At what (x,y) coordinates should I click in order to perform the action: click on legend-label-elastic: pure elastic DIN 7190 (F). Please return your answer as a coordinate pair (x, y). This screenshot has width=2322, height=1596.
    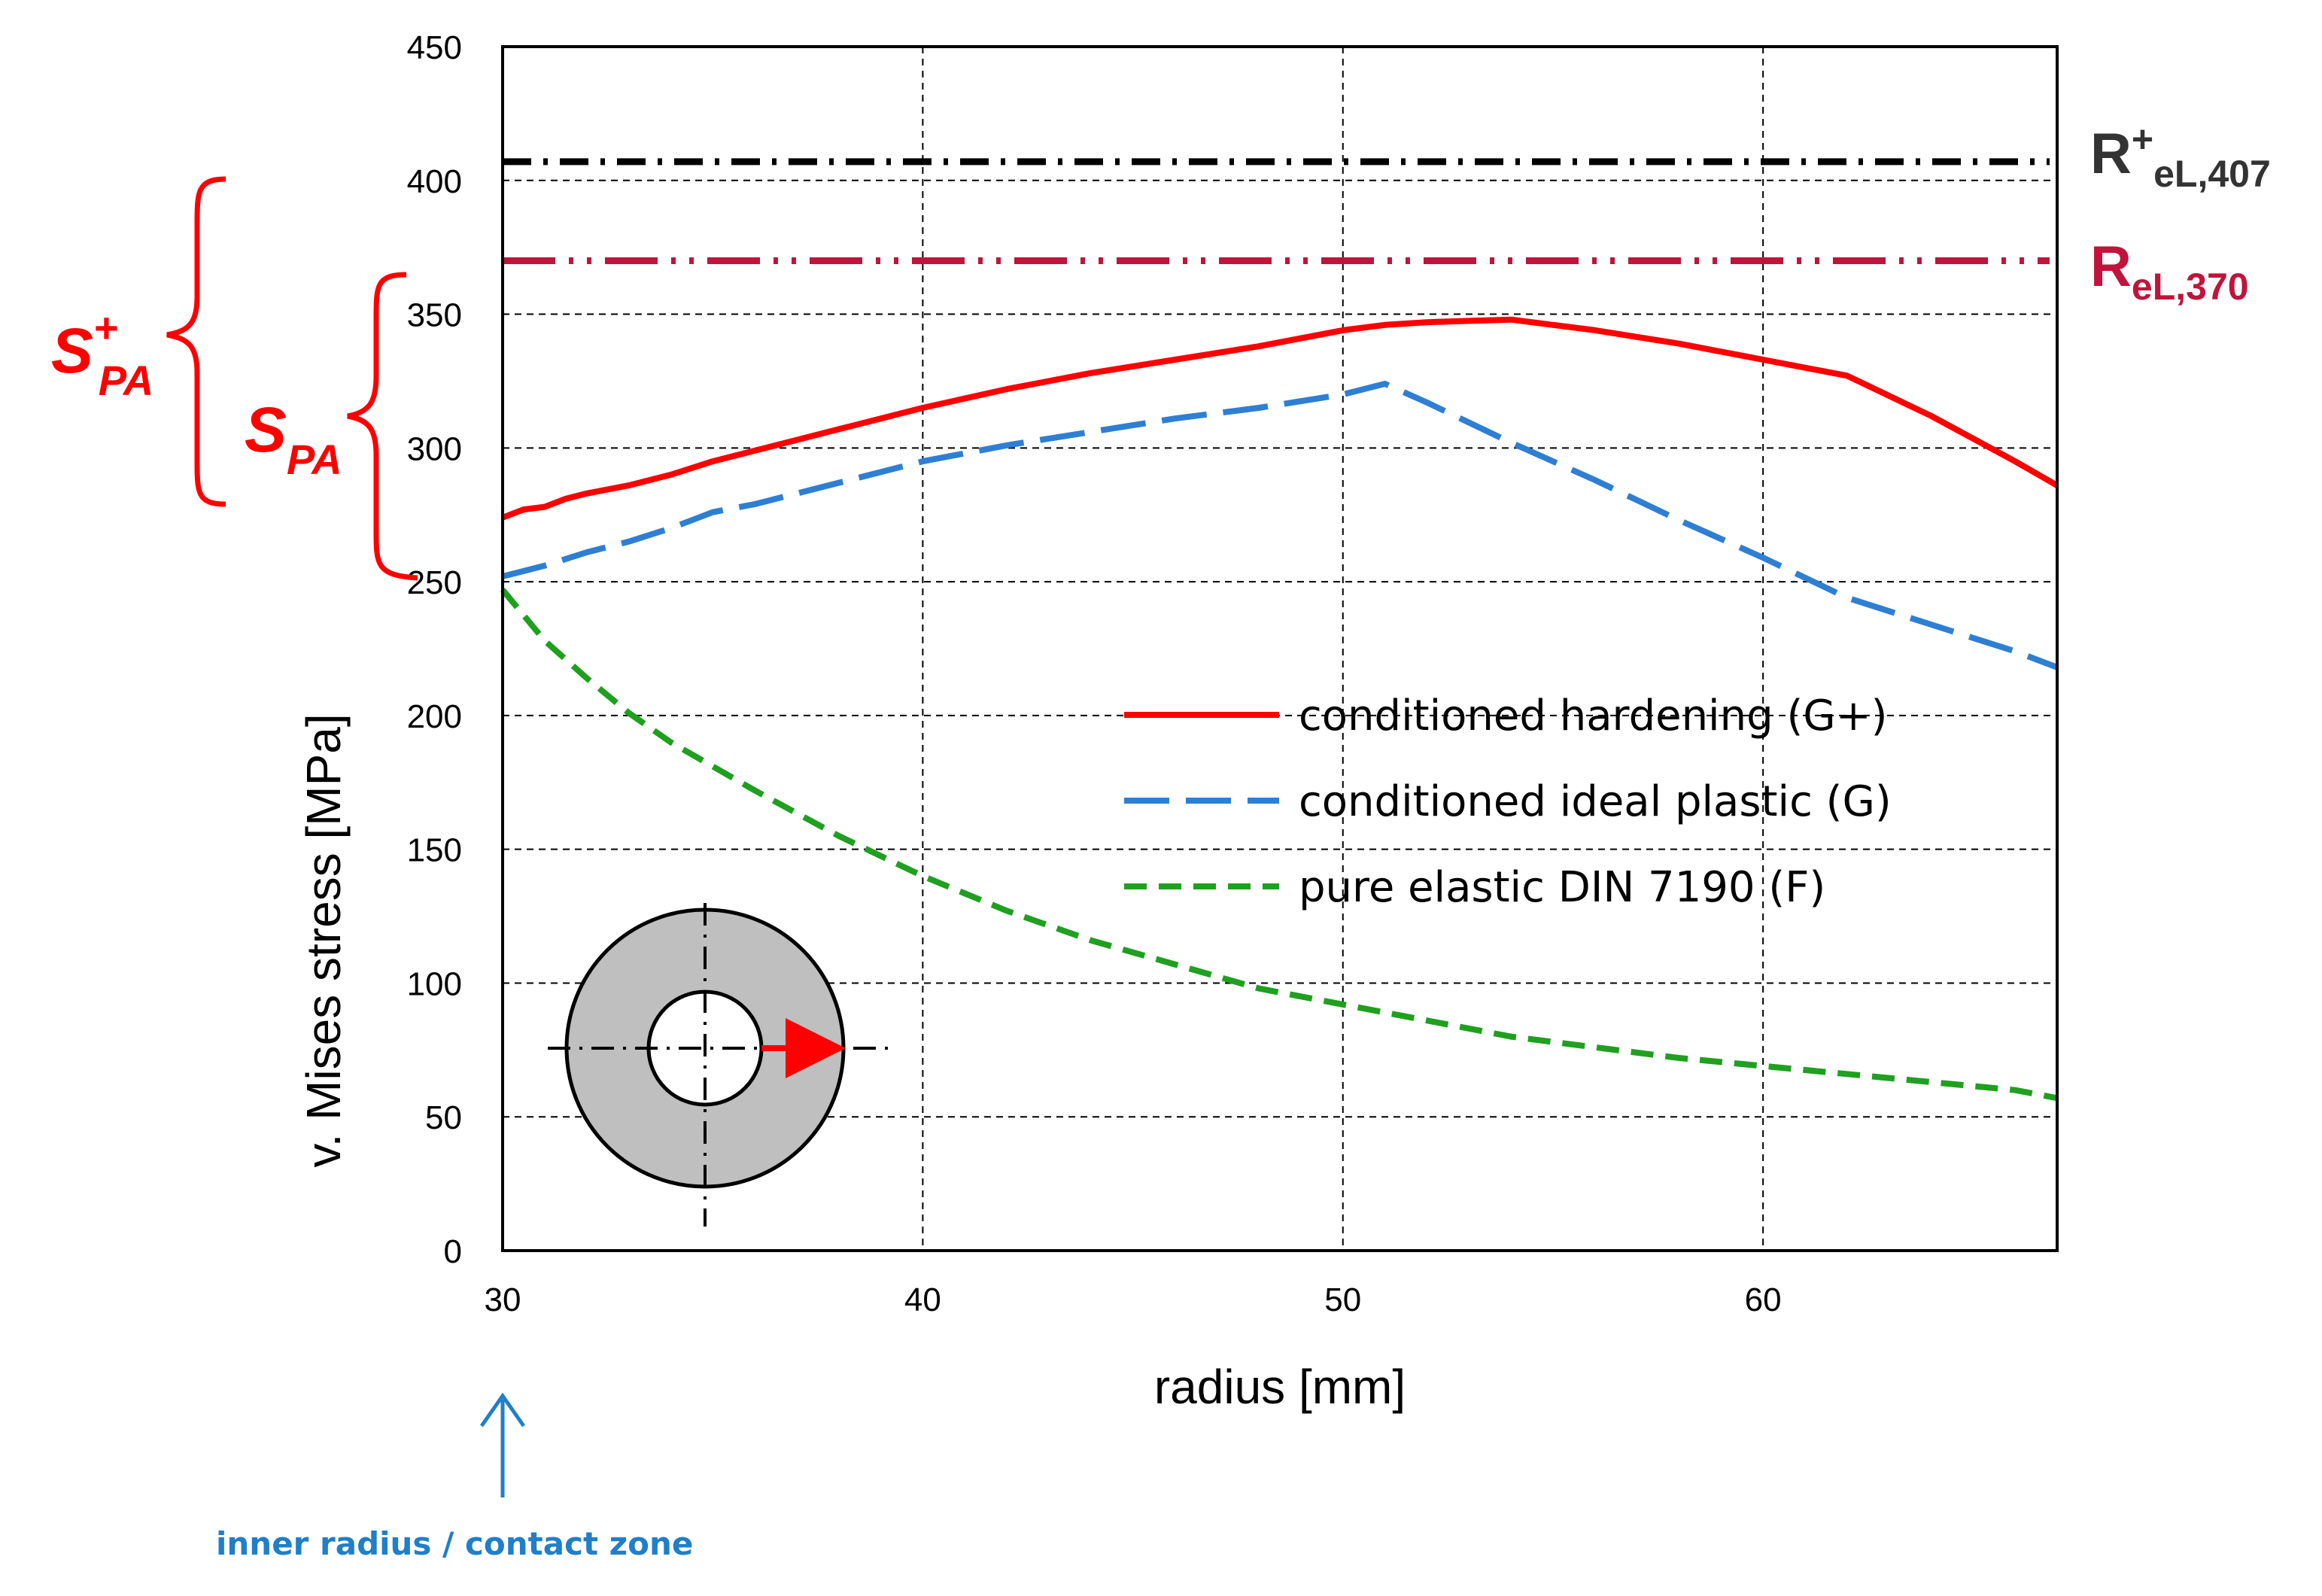
    Looking at the image, I should click on (1562, 887).